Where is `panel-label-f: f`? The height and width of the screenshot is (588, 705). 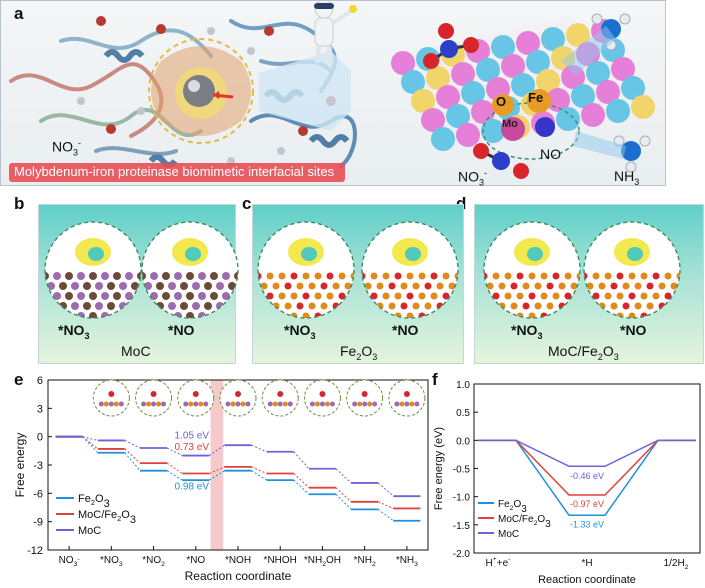
panel-label-f: f is located at coordinates (435, 379).